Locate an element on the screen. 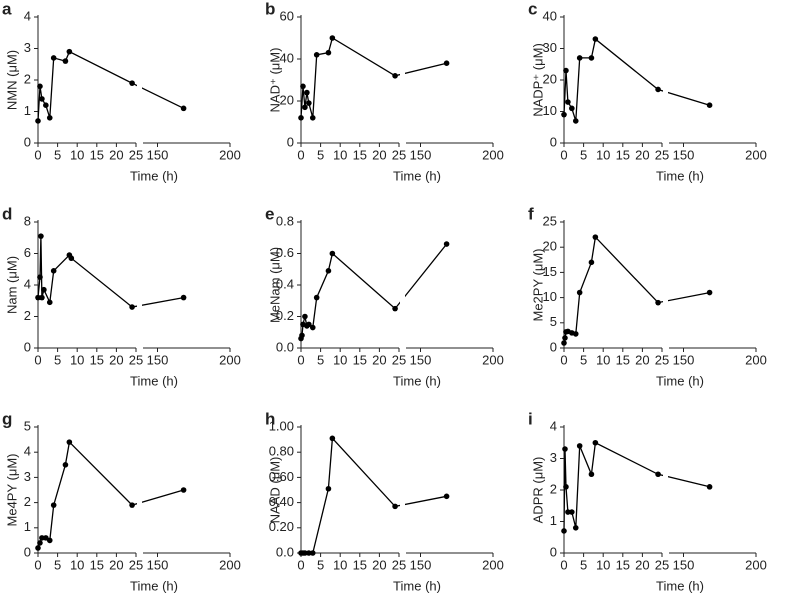  axis-break-gap is located at coordinates (139, 486).